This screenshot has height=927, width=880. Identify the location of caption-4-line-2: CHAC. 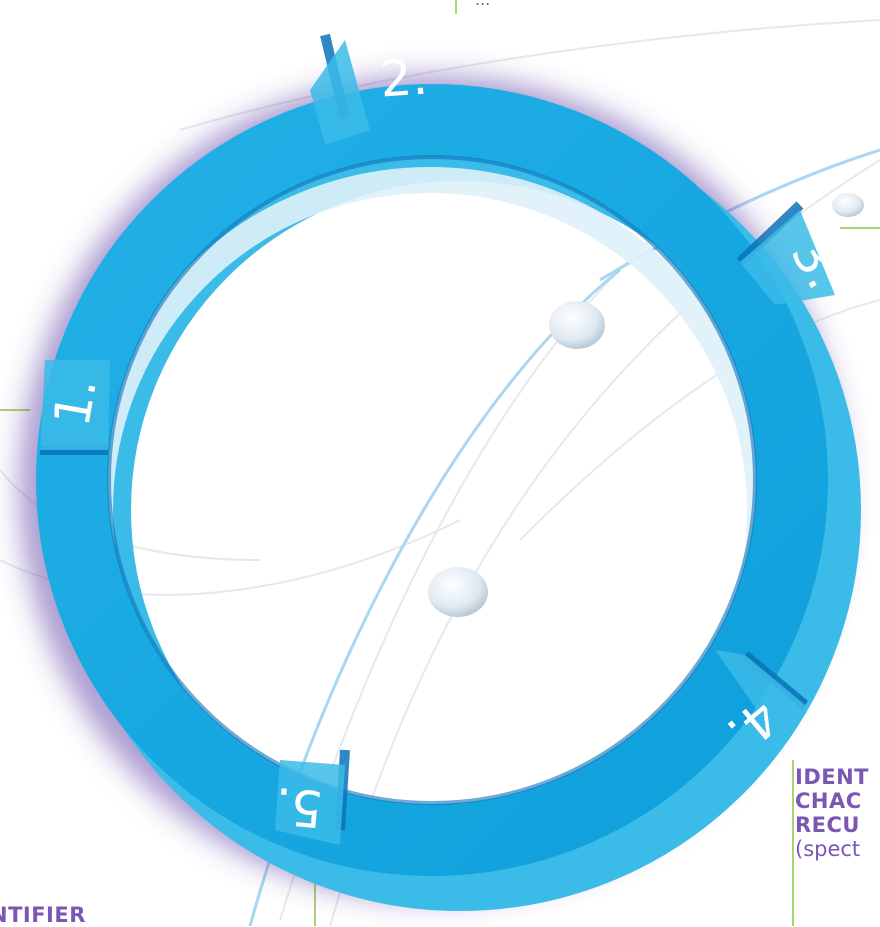
(828, 801).